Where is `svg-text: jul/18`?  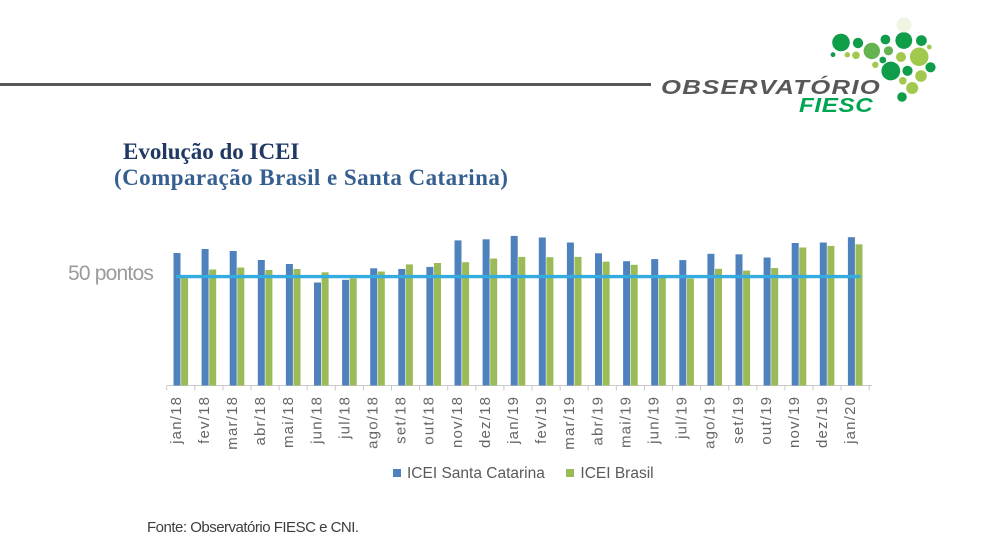
svg-text: jul/18 is located at coordinates (344, 418).